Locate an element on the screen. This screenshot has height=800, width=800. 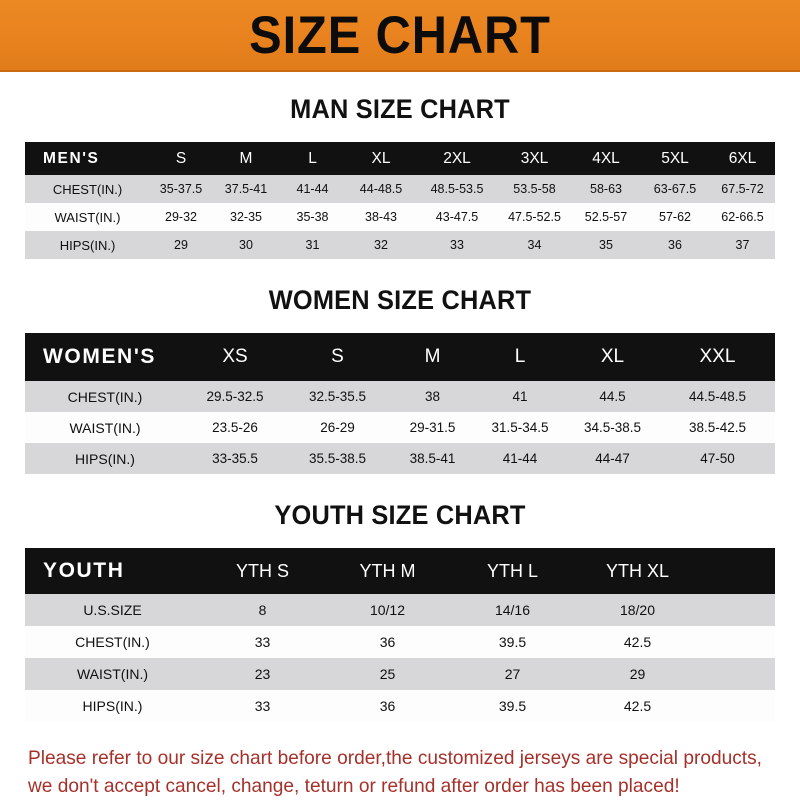
page-banner: SIZE CHART is located at coordinates (400, 36).